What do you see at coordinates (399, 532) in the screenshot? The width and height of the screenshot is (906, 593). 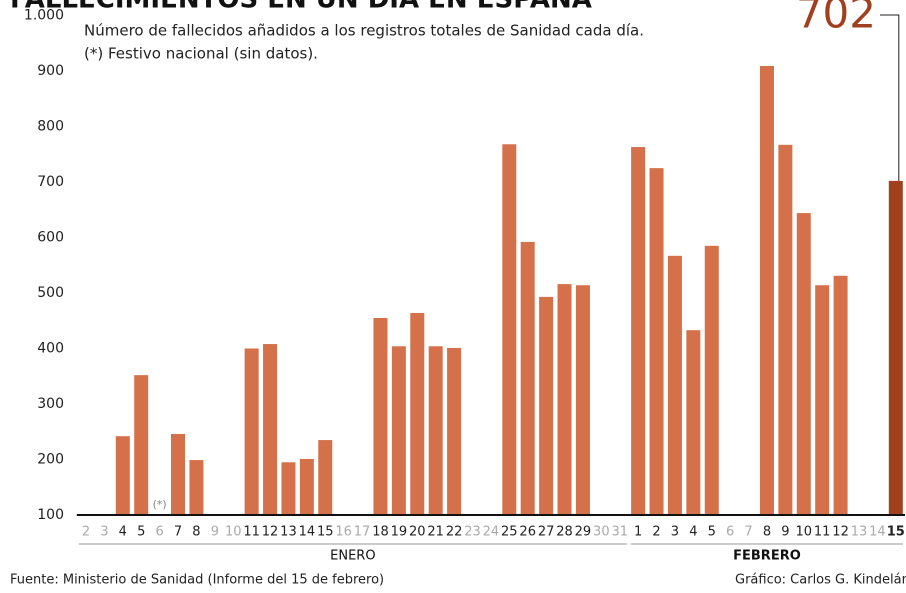 I see `x-tick-label: 19` at bounding box center [399, 532].